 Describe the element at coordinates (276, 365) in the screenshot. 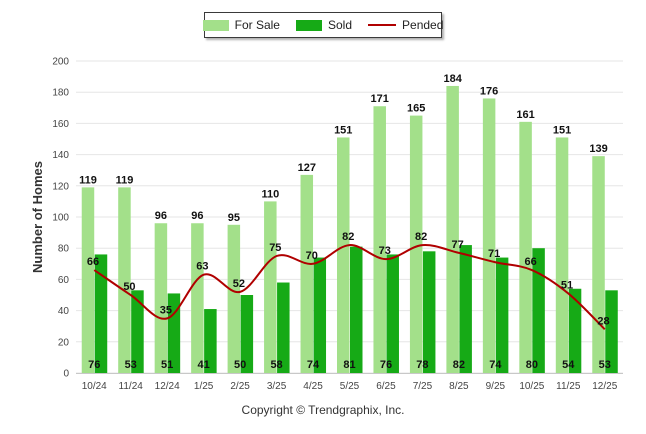

I see `data-label-sold: 58` at that location.